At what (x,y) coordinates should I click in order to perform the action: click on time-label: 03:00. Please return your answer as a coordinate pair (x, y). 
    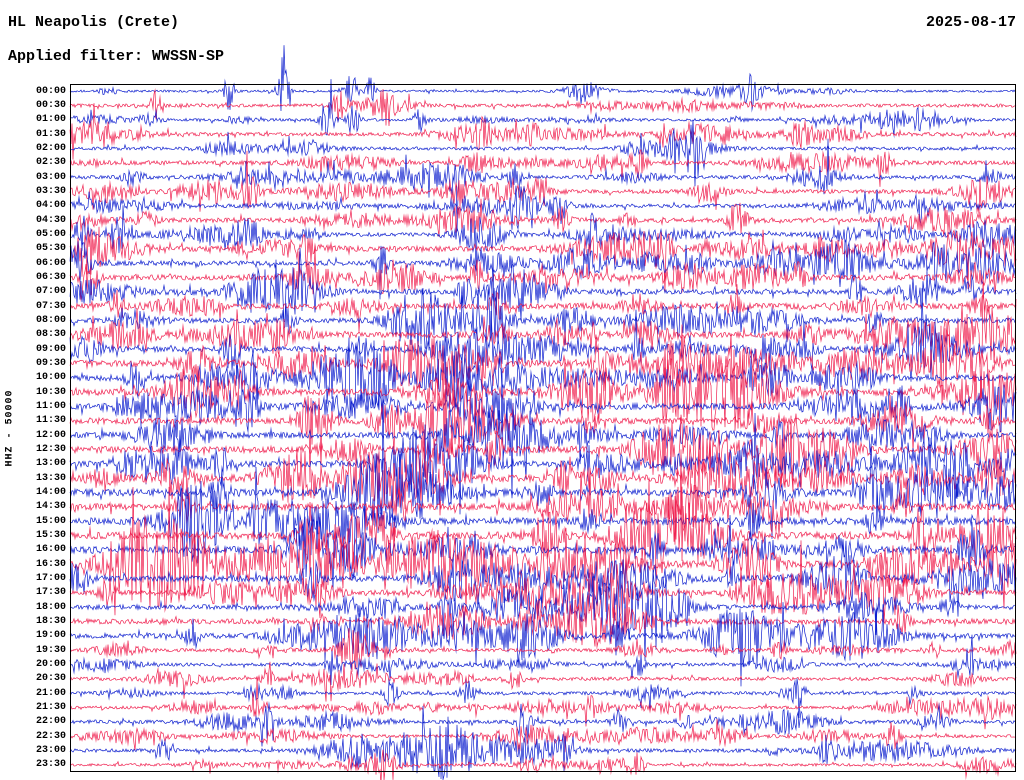
    Looking at the image, I should click on (50, 177).